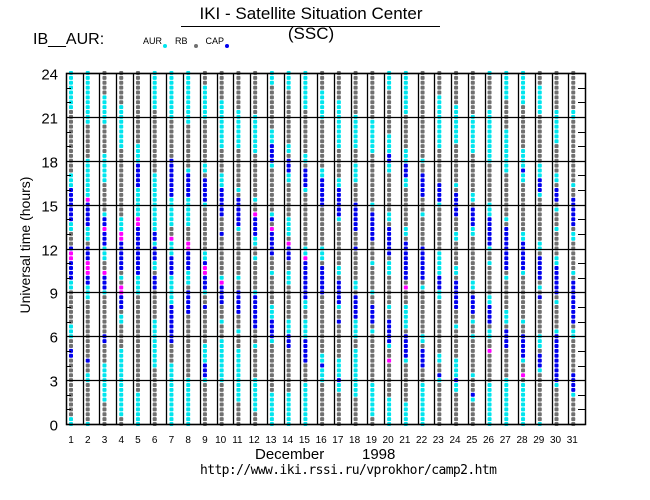 Image resolution: width=650 pixels, height=500 pixels. I want to click on x-tick-label: 25, so click(472, 440).